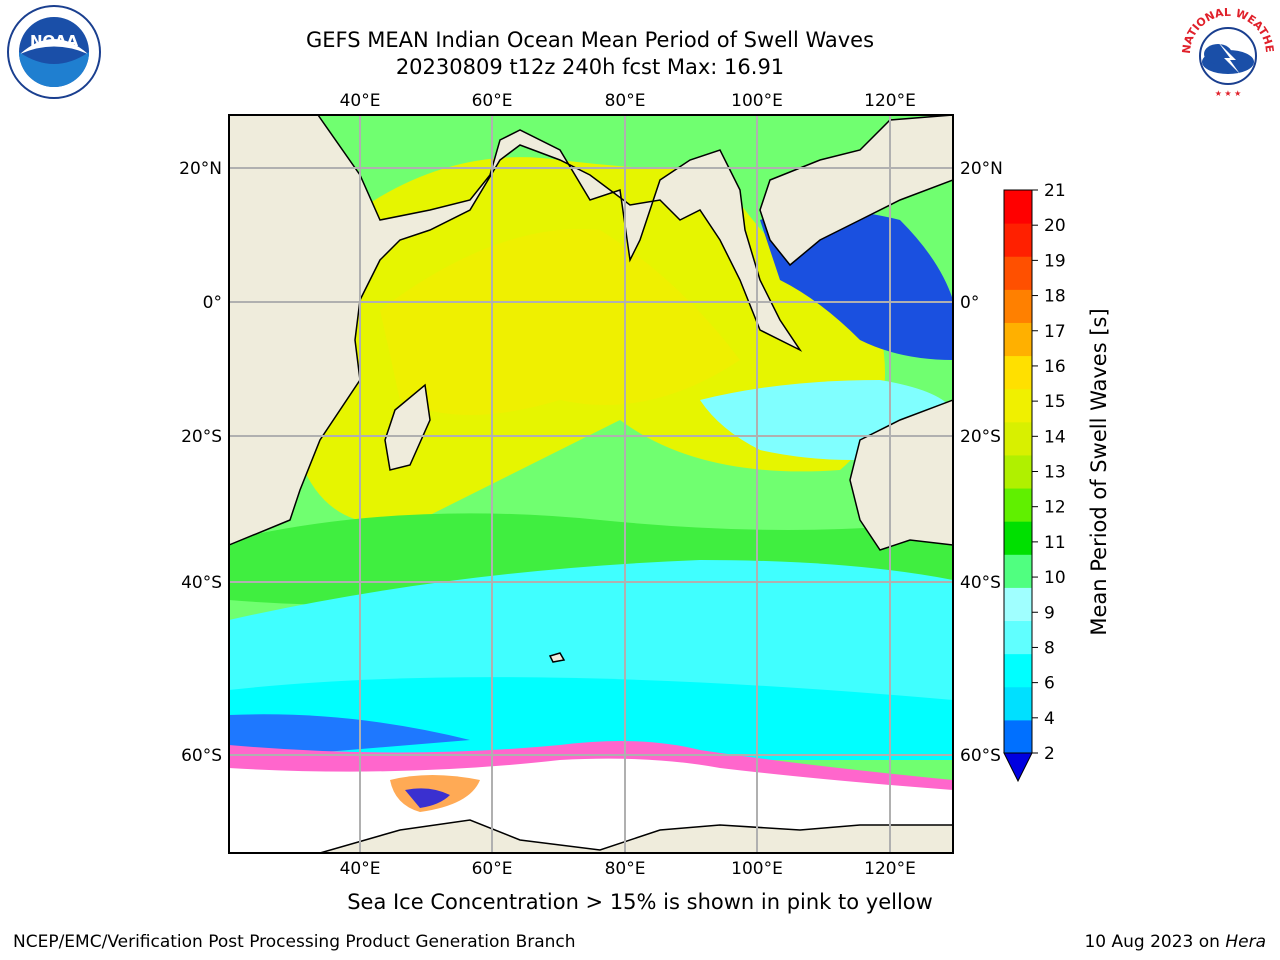  I want to click on lon-tick-bottom: 100°E, so click(757, 869).